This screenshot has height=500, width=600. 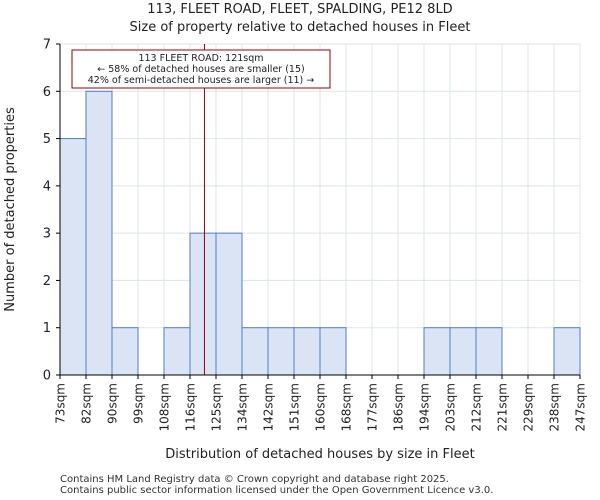 What do you see at coordinates (321, 407) in the screenshot?
I see `x-tick-label: 160sqm` at bounding box center [321, 407].